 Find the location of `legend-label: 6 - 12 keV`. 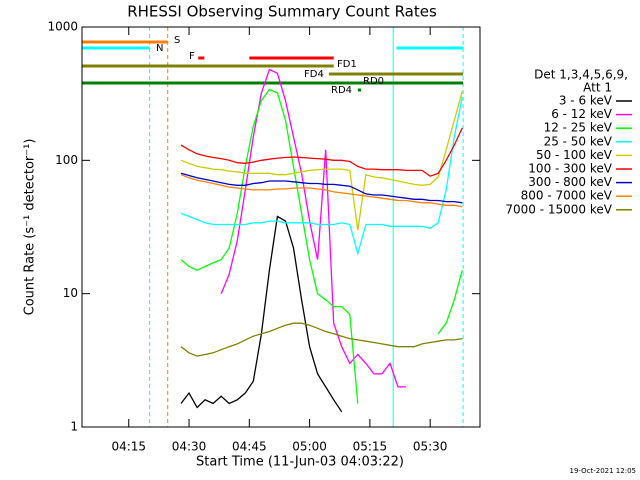

legend-label: 6 - 12 keV is located at coordinates (582, 114).